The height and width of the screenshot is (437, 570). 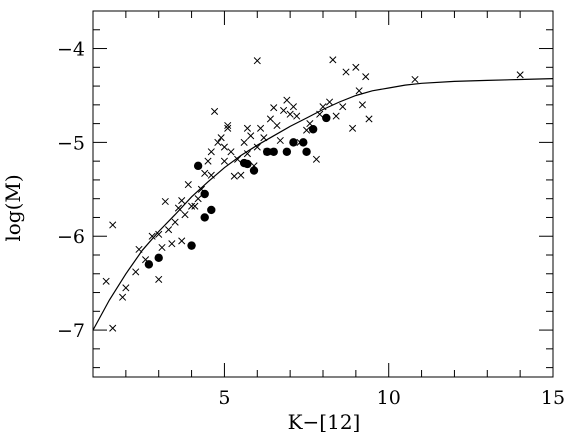 What do you see at coordinates (224, 398) in the screenshot?
I see `x-tick-label: 5` at bounding box center [224, 398].